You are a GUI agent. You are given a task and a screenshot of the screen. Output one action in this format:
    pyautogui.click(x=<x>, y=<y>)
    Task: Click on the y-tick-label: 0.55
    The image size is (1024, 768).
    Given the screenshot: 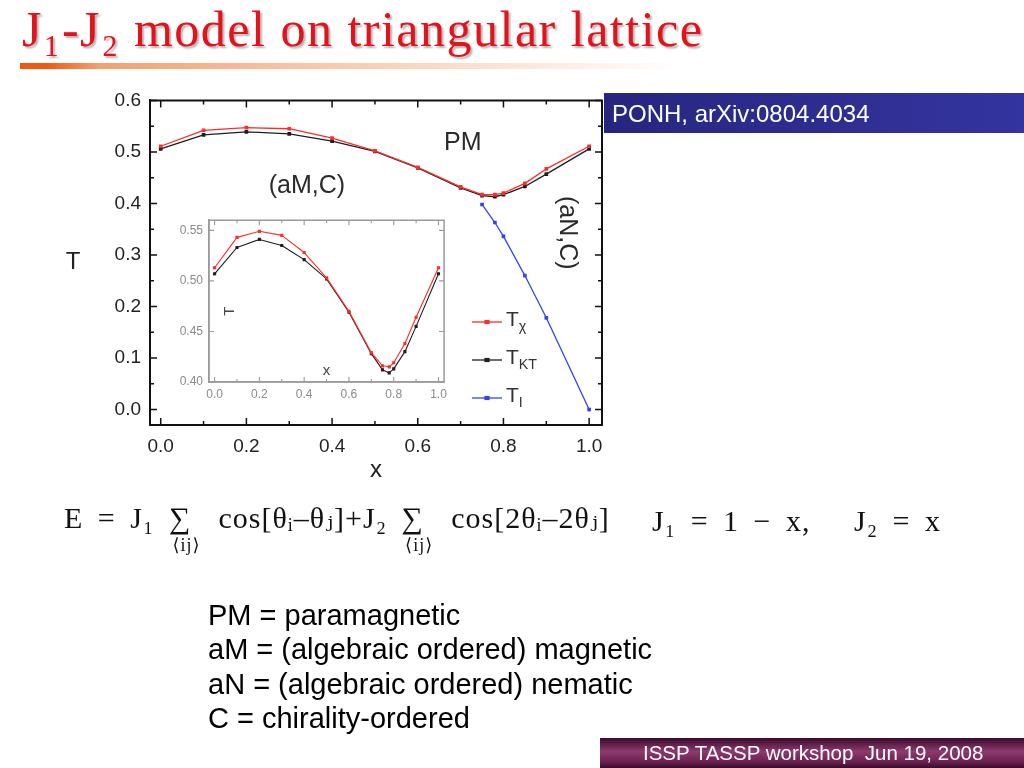 What is the action you would take?
    pyautogui.click(x=191, y=229)
    